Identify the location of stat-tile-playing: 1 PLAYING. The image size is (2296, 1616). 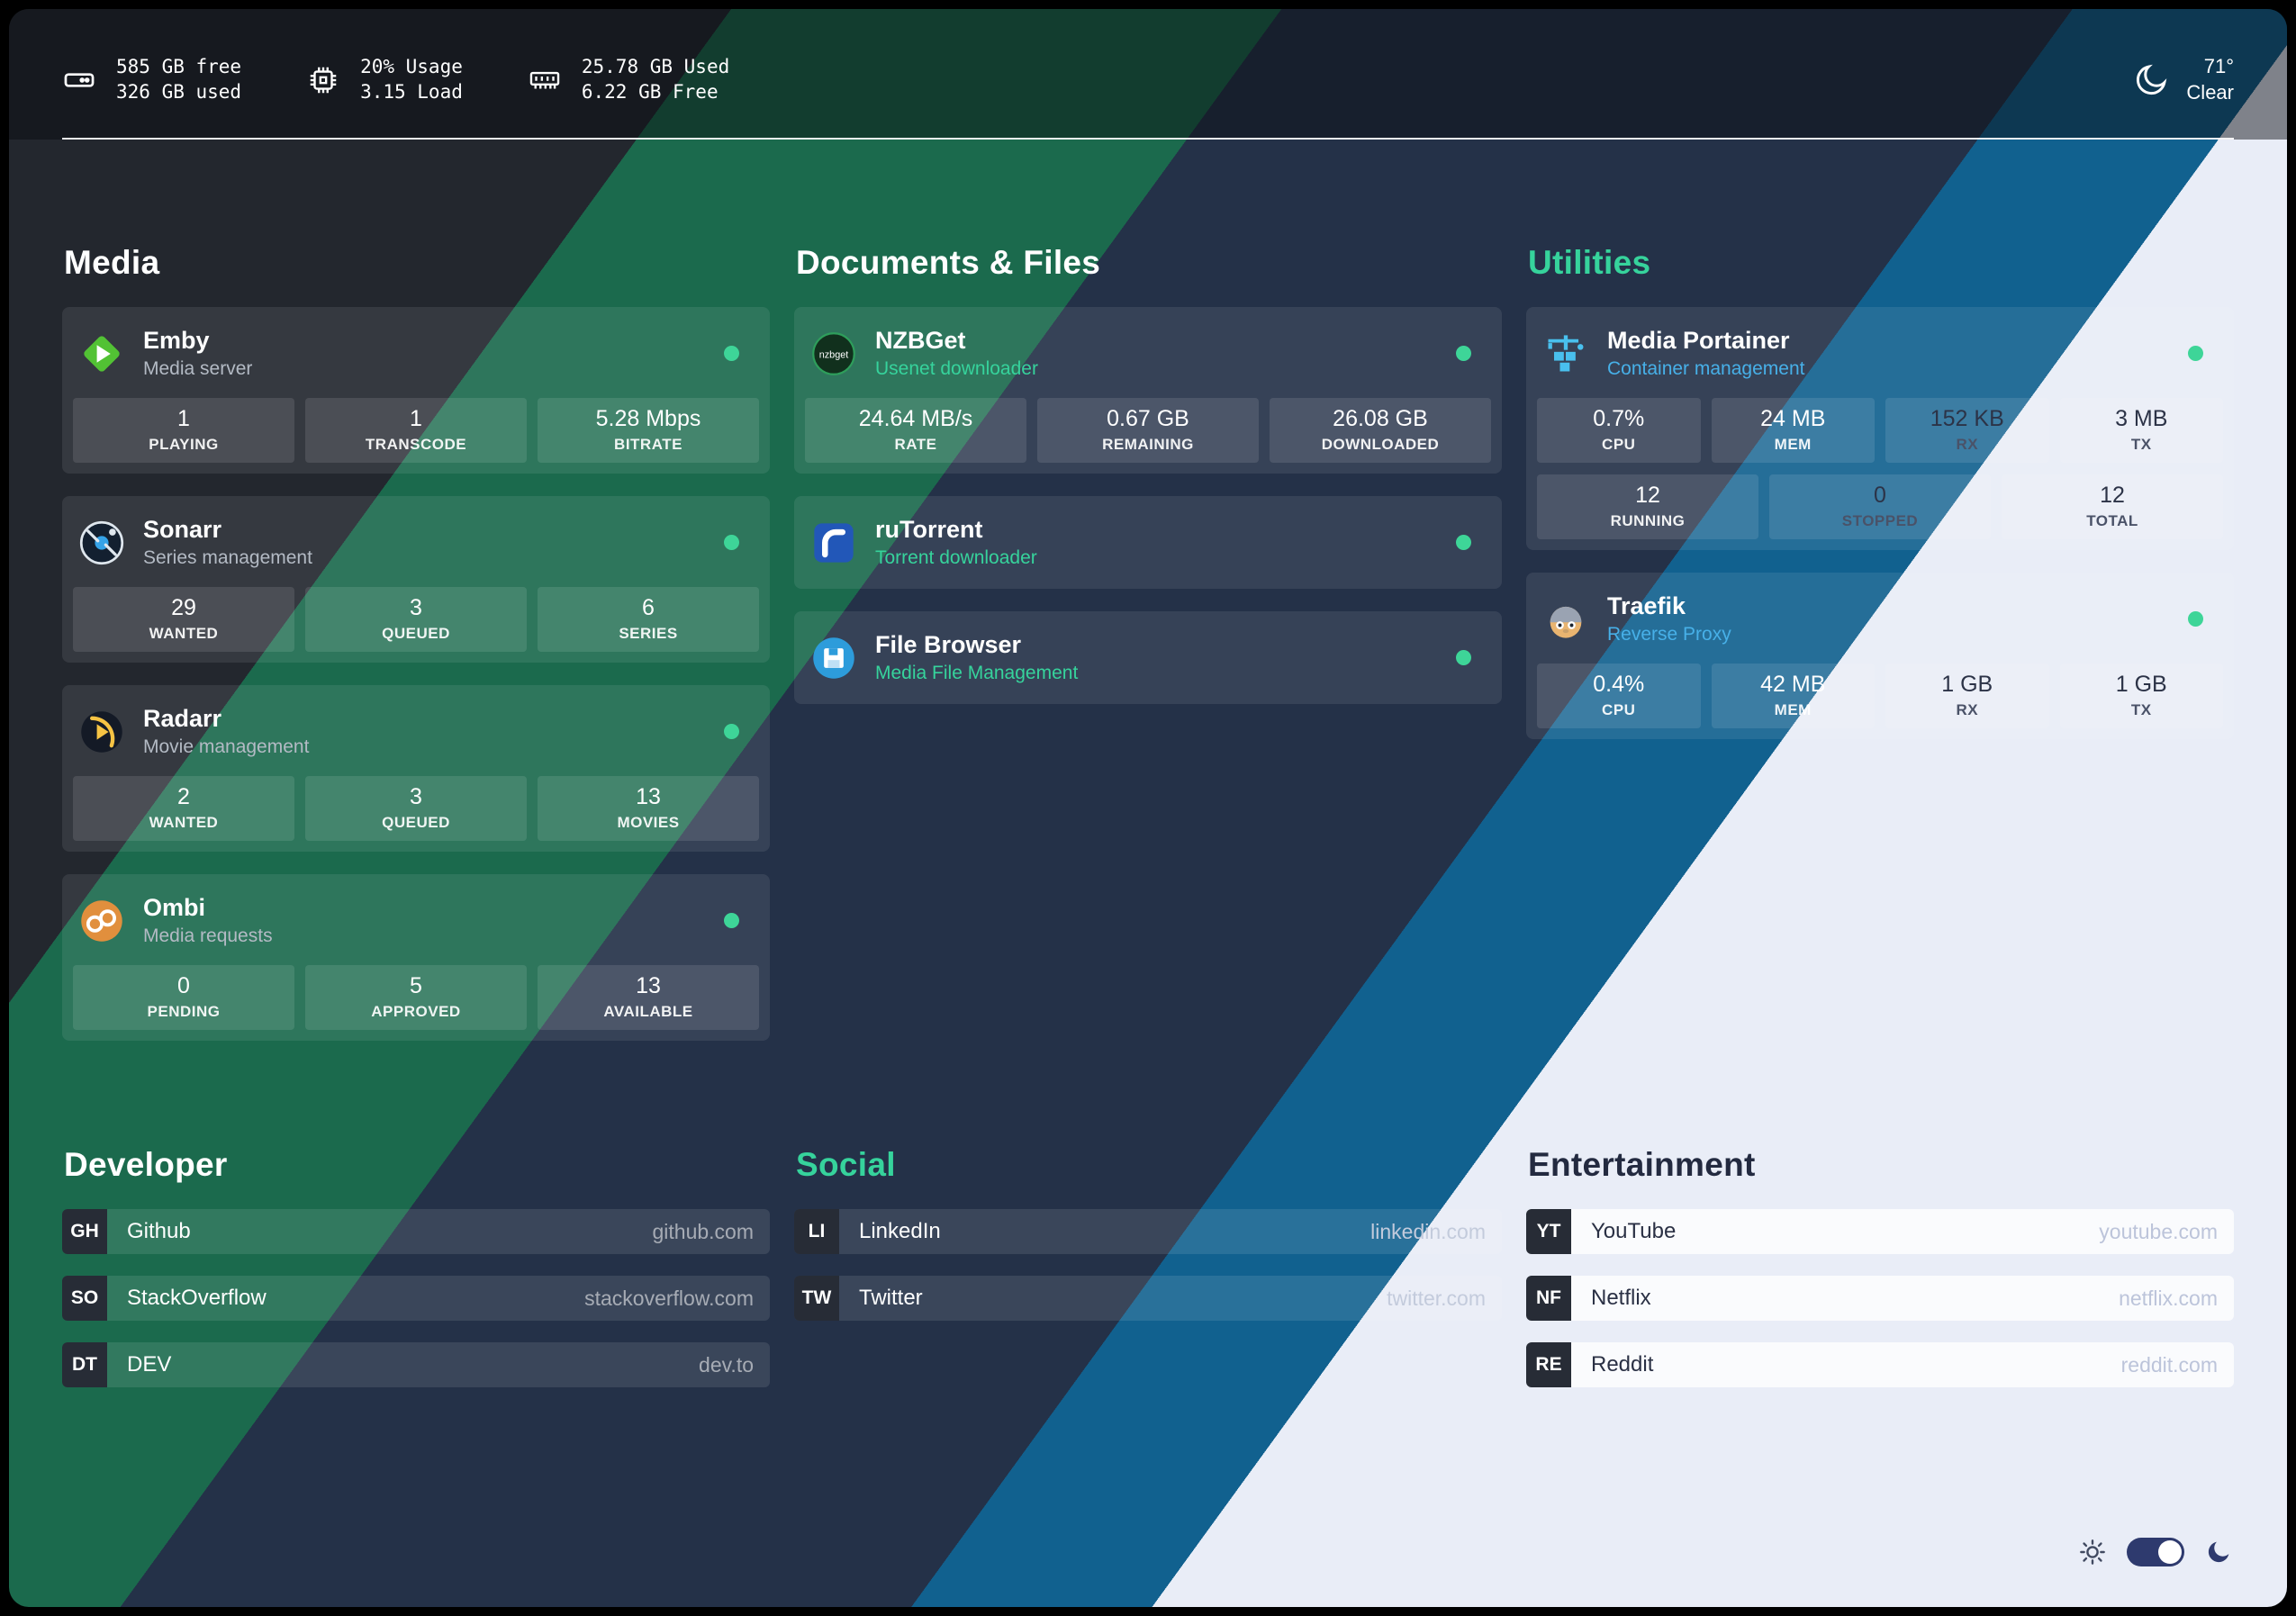
(183, 431).